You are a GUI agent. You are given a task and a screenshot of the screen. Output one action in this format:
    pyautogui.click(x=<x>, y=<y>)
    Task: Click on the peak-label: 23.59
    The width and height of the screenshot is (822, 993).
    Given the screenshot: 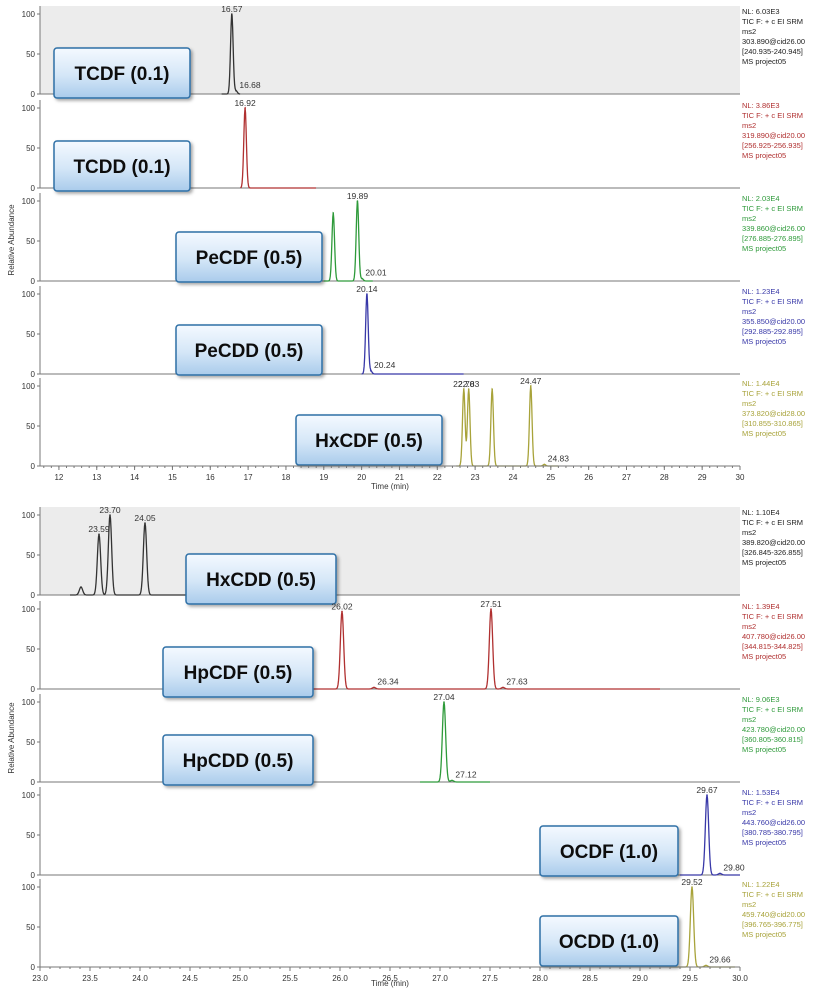 What is the action you would take?
    pyautogui.click(x=99, y=529)
    